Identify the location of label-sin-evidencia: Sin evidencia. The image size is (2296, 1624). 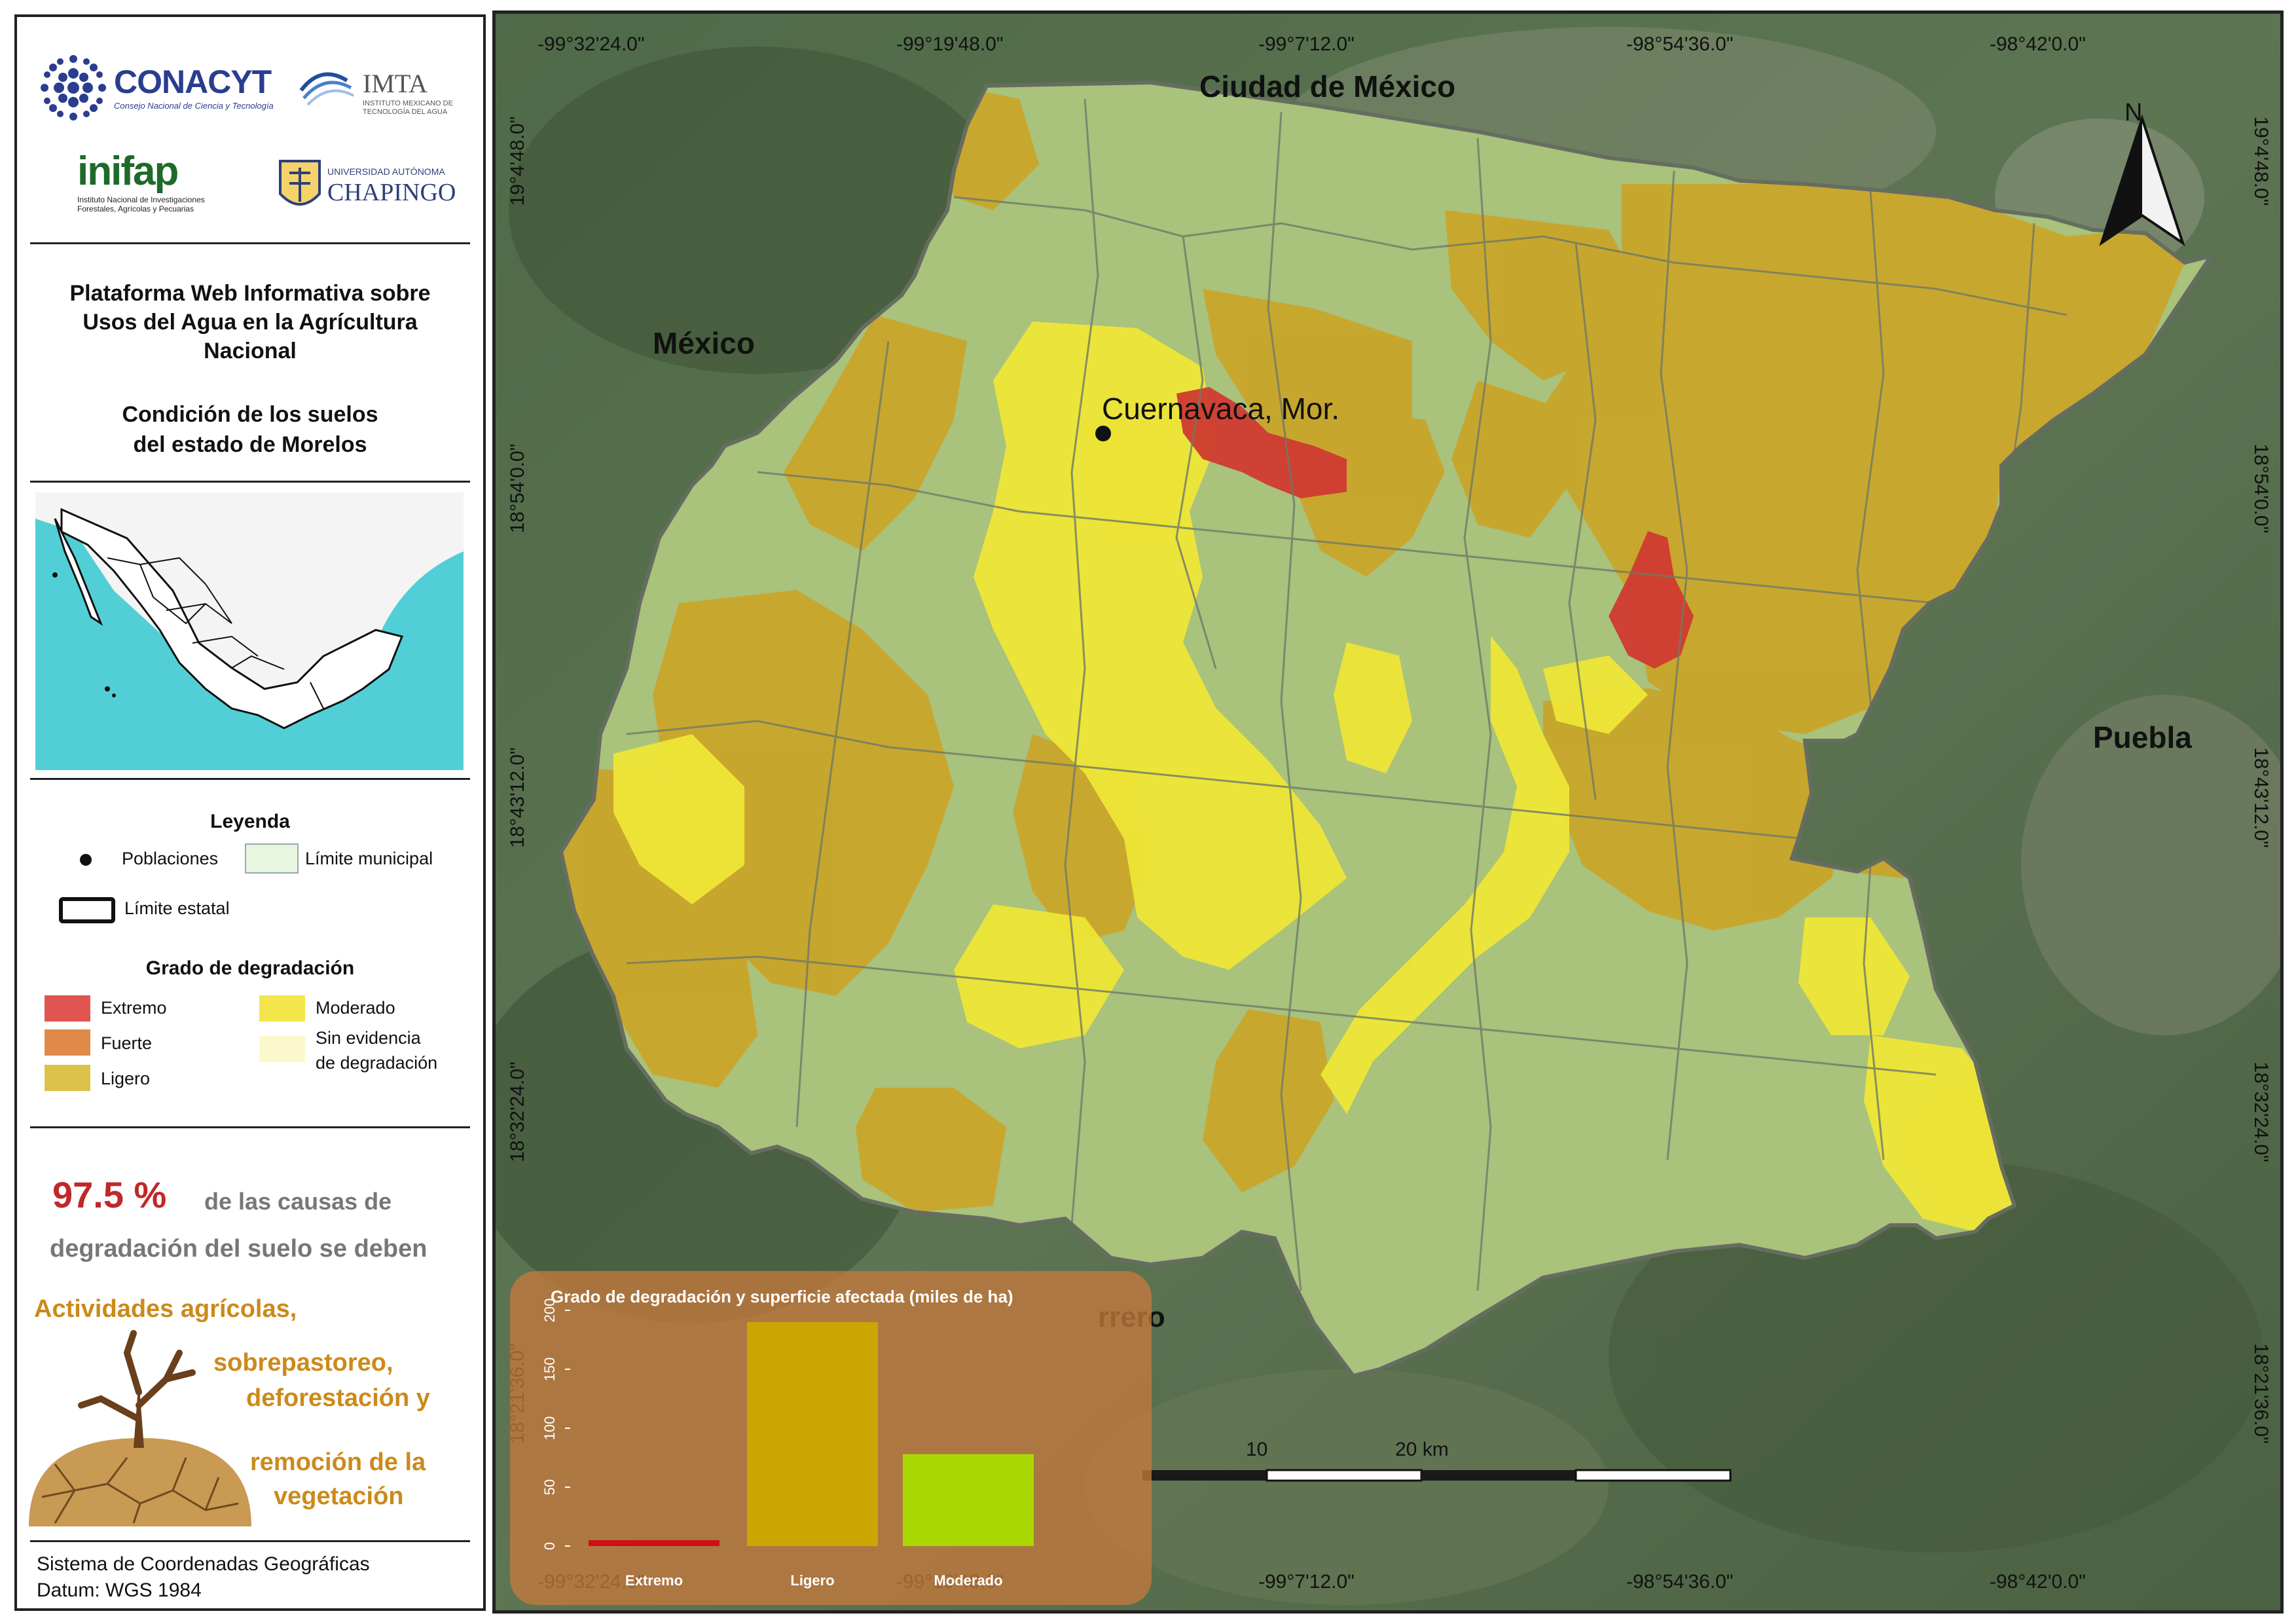
(368, 1038).